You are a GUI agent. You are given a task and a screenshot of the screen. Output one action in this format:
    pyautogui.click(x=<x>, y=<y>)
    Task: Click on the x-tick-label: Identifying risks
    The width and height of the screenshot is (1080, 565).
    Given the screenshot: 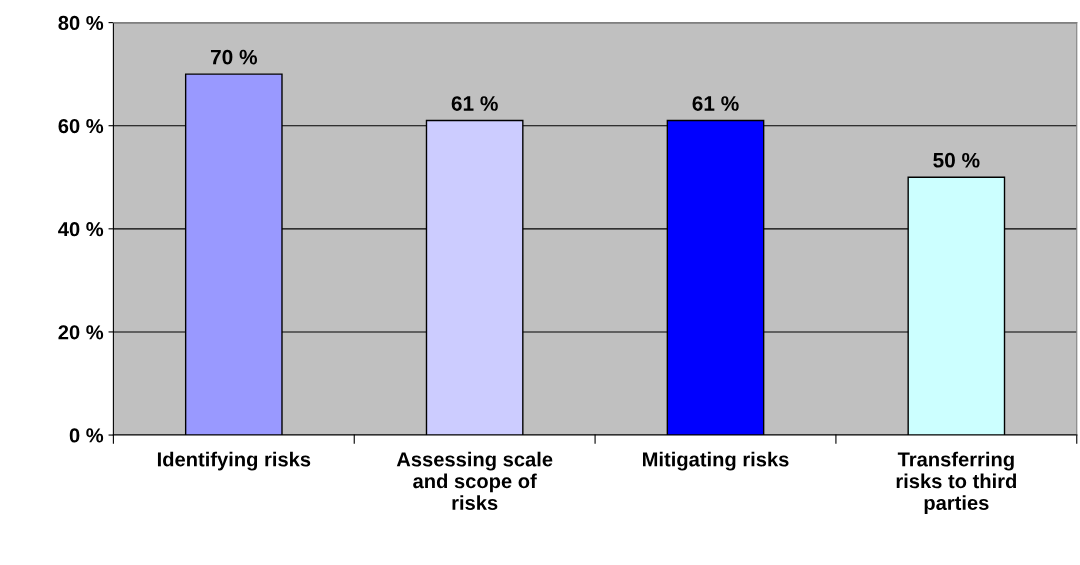 What is the action you would take?
    pyautogui.click(x=234, y=461)
    